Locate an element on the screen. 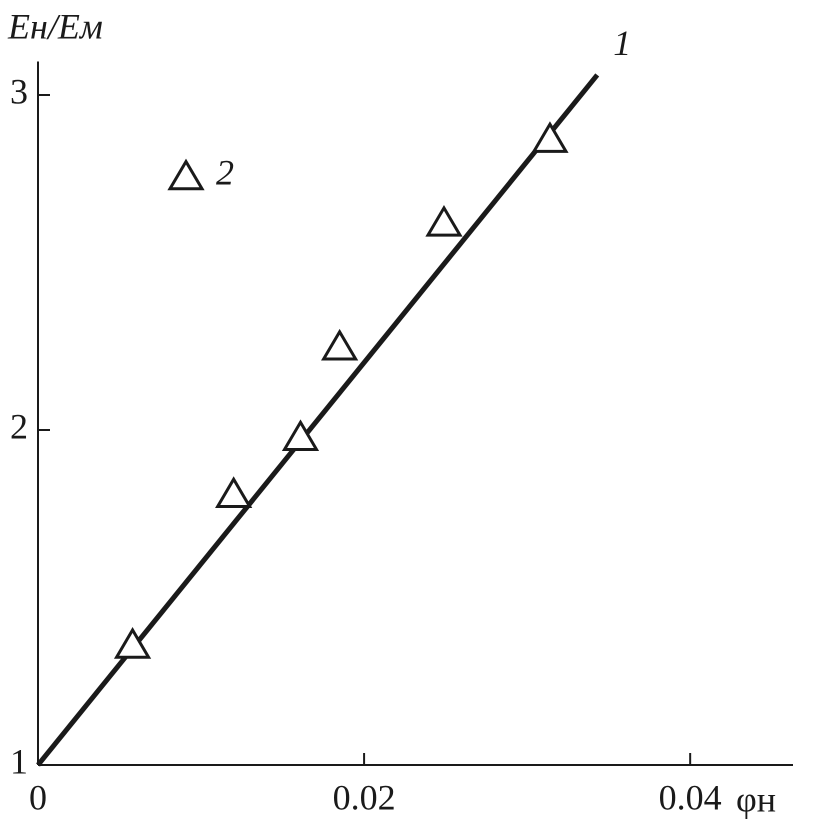 The width and height of the screenshot is (813, 826). legend-label: 2 is located at coordinates (225, 172).